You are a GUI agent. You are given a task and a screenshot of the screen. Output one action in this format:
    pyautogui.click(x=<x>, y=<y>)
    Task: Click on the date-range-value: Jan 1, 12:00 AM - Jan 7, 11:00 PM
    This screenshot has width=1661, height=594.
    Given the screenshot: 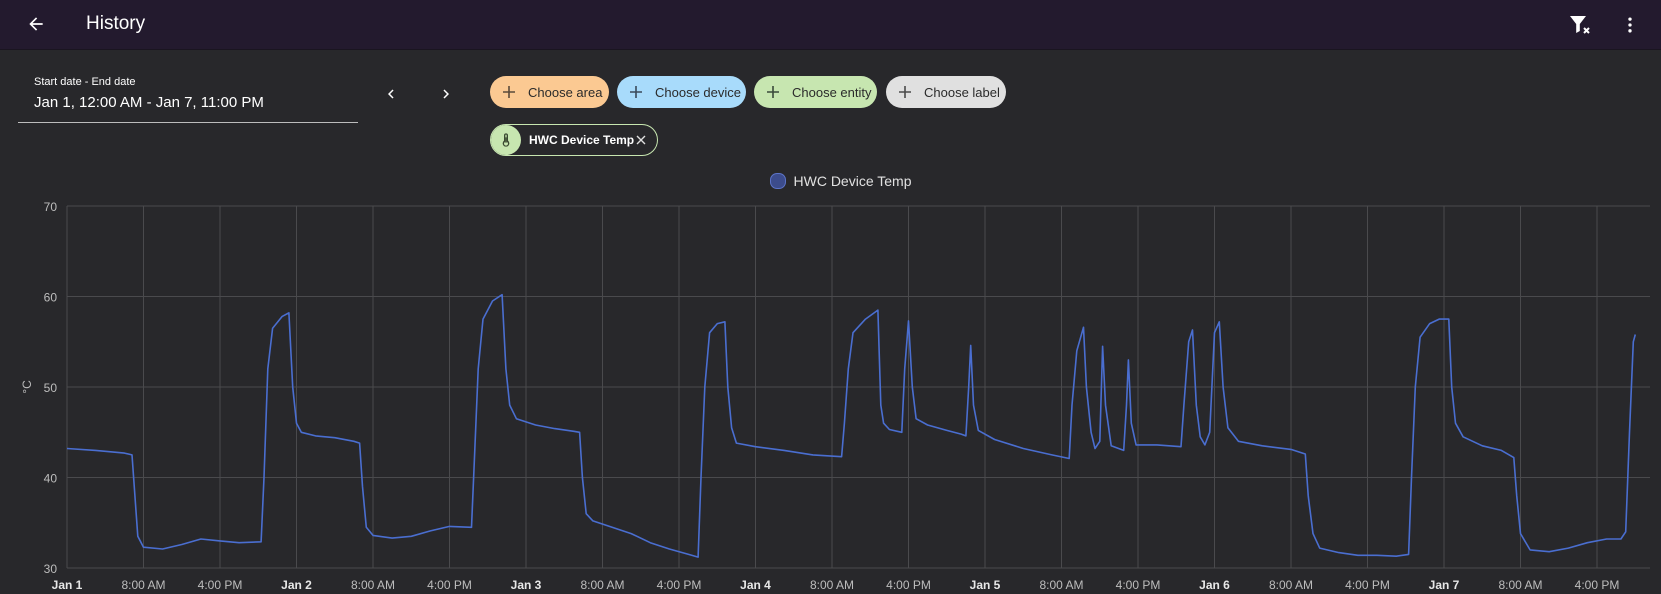 What is the action you would take?
    pyautogui.click(x=149, y=102)
    